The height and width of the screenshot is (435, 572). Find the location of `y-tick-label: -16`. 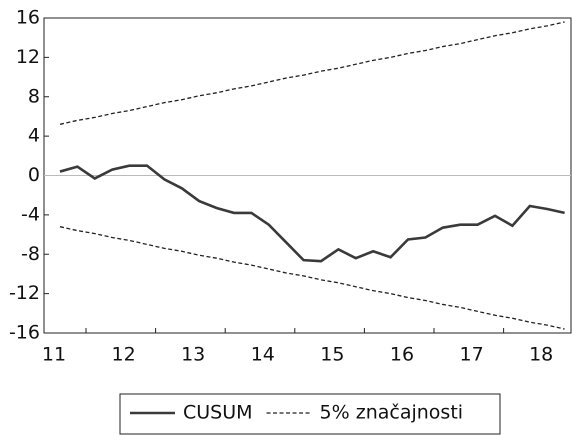

y-tick-label: -16 is located at coordinates (24, 333).